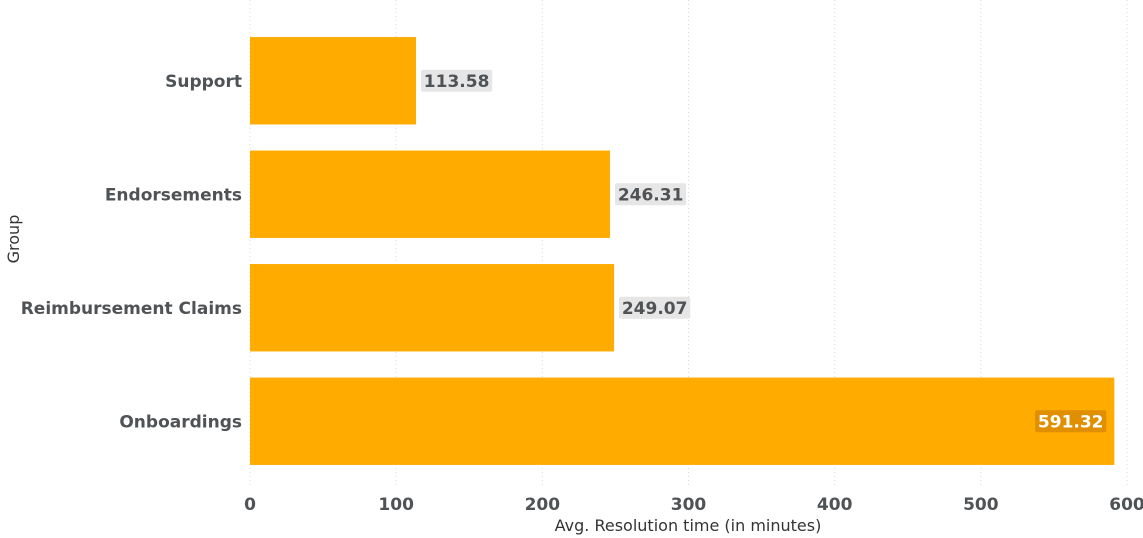 Image resolution: width=1143 pixels, height=538 pixels. I want to click on data-label: 249.07, so click(655, 309).